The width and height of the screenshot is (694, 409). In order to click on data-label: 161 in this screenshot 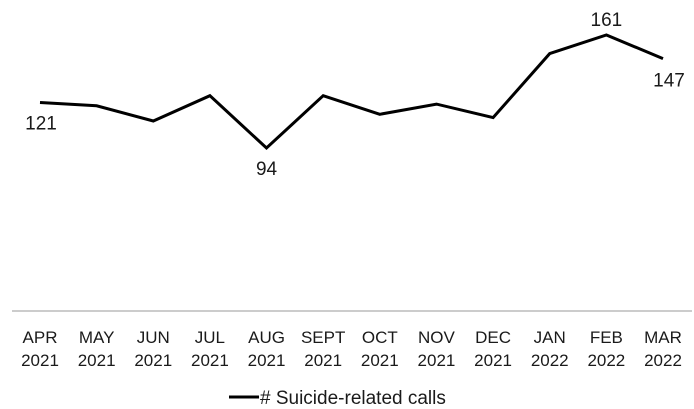, I will do `click(607, 20)`.